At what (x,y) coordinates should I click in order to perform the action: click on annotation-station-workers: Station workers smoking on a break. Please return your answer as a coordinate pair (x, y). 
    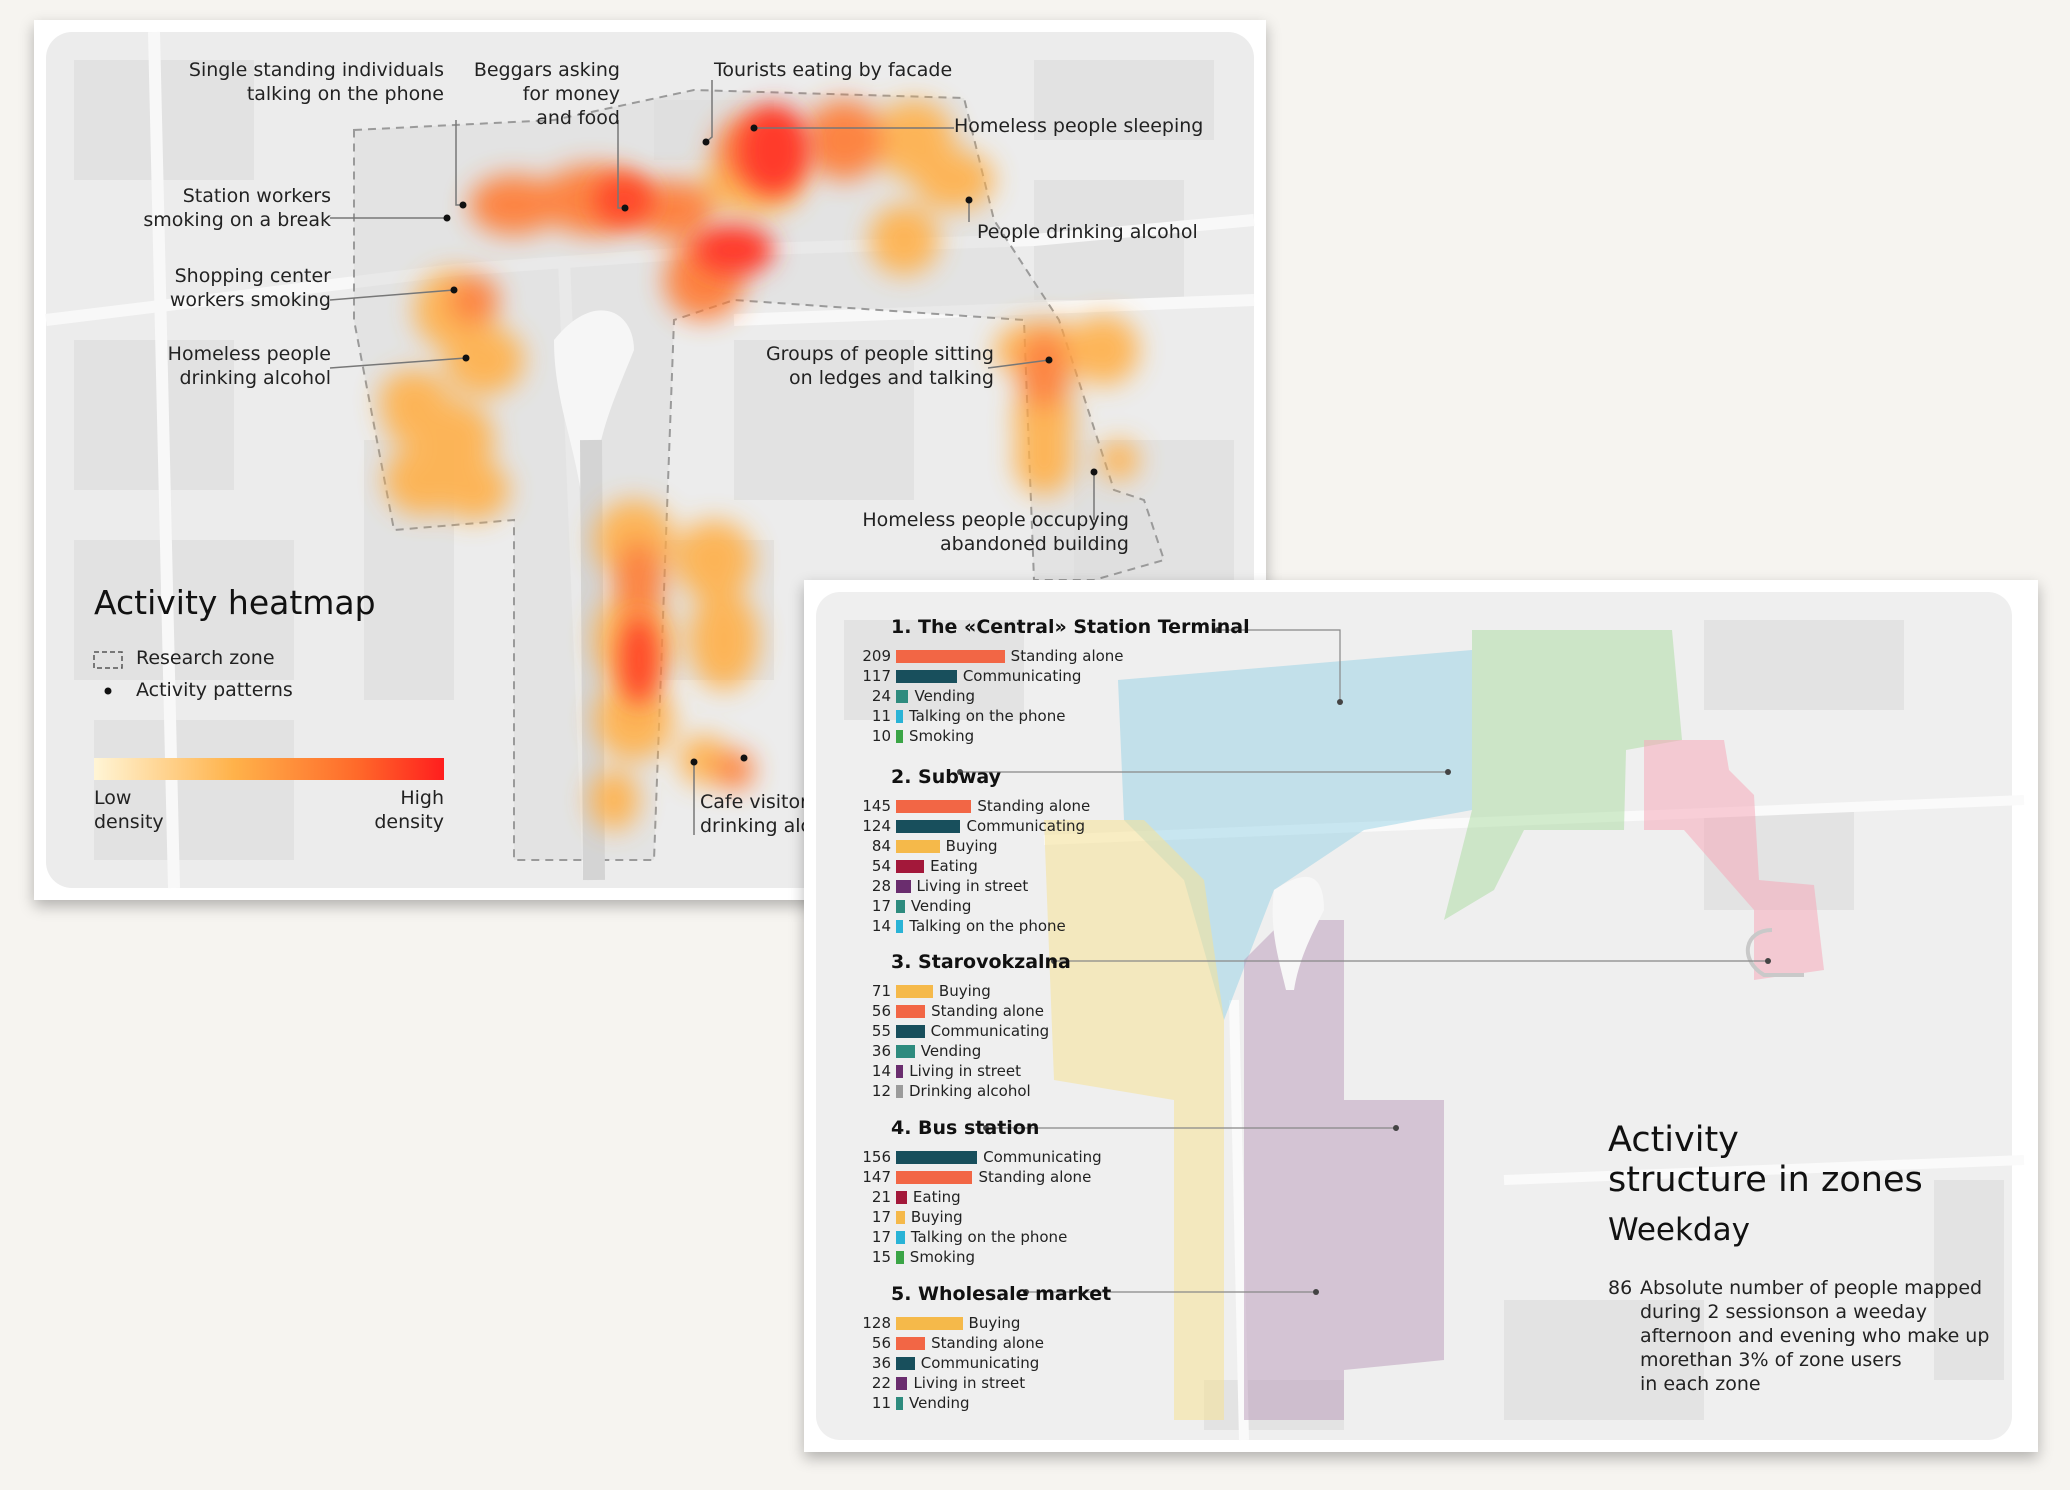
    Looking at the image, I should click on (237, 208).